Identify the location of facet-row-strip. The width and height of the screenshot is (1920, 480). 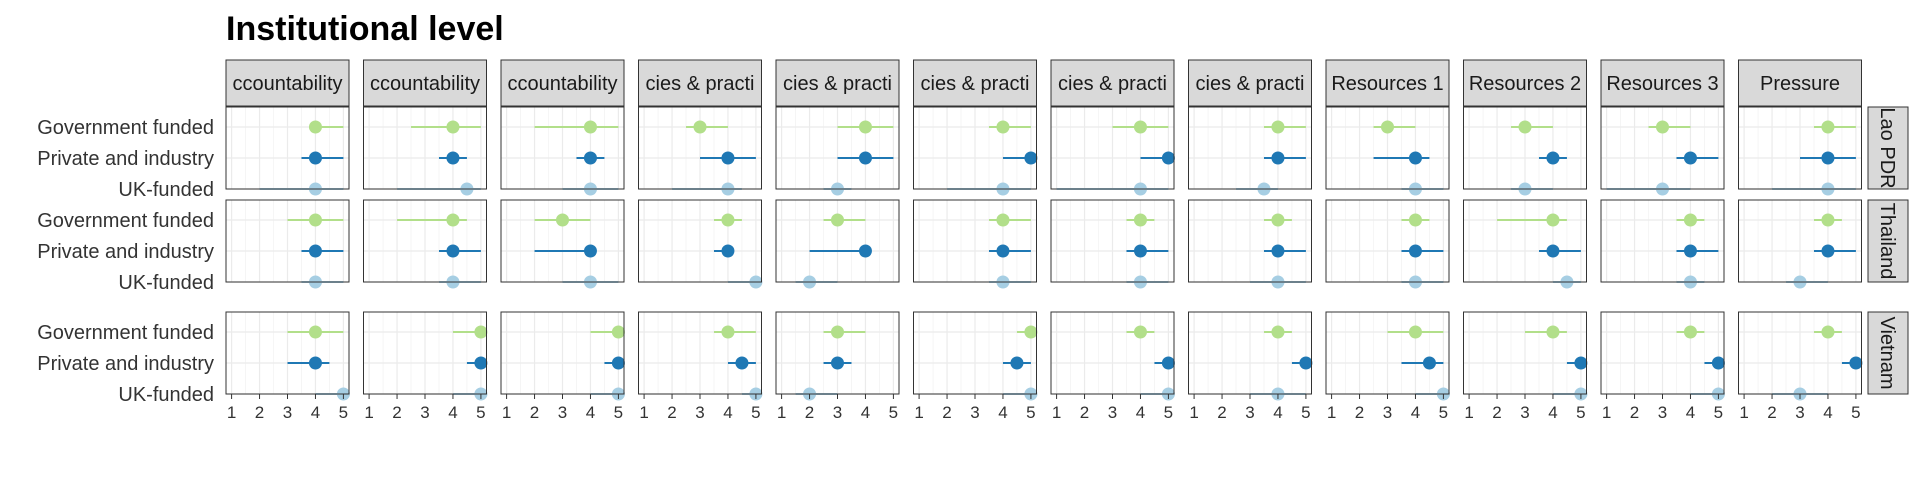
(1888, 241).